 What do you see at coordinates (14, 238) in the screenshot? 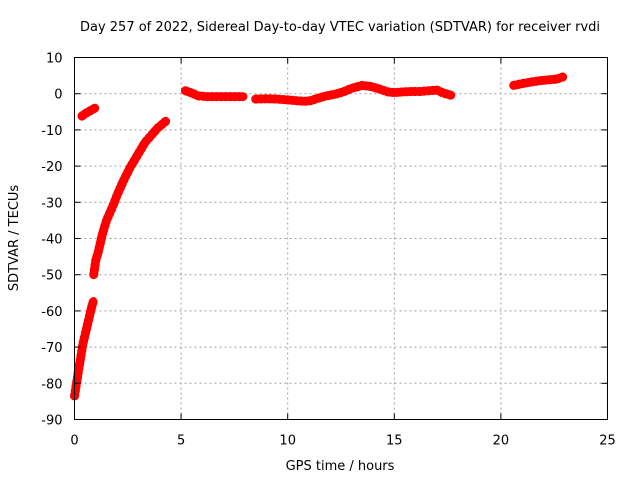
I see `y-axis-label: SDTVAR / TECUs` at bounding box center [14, 238].